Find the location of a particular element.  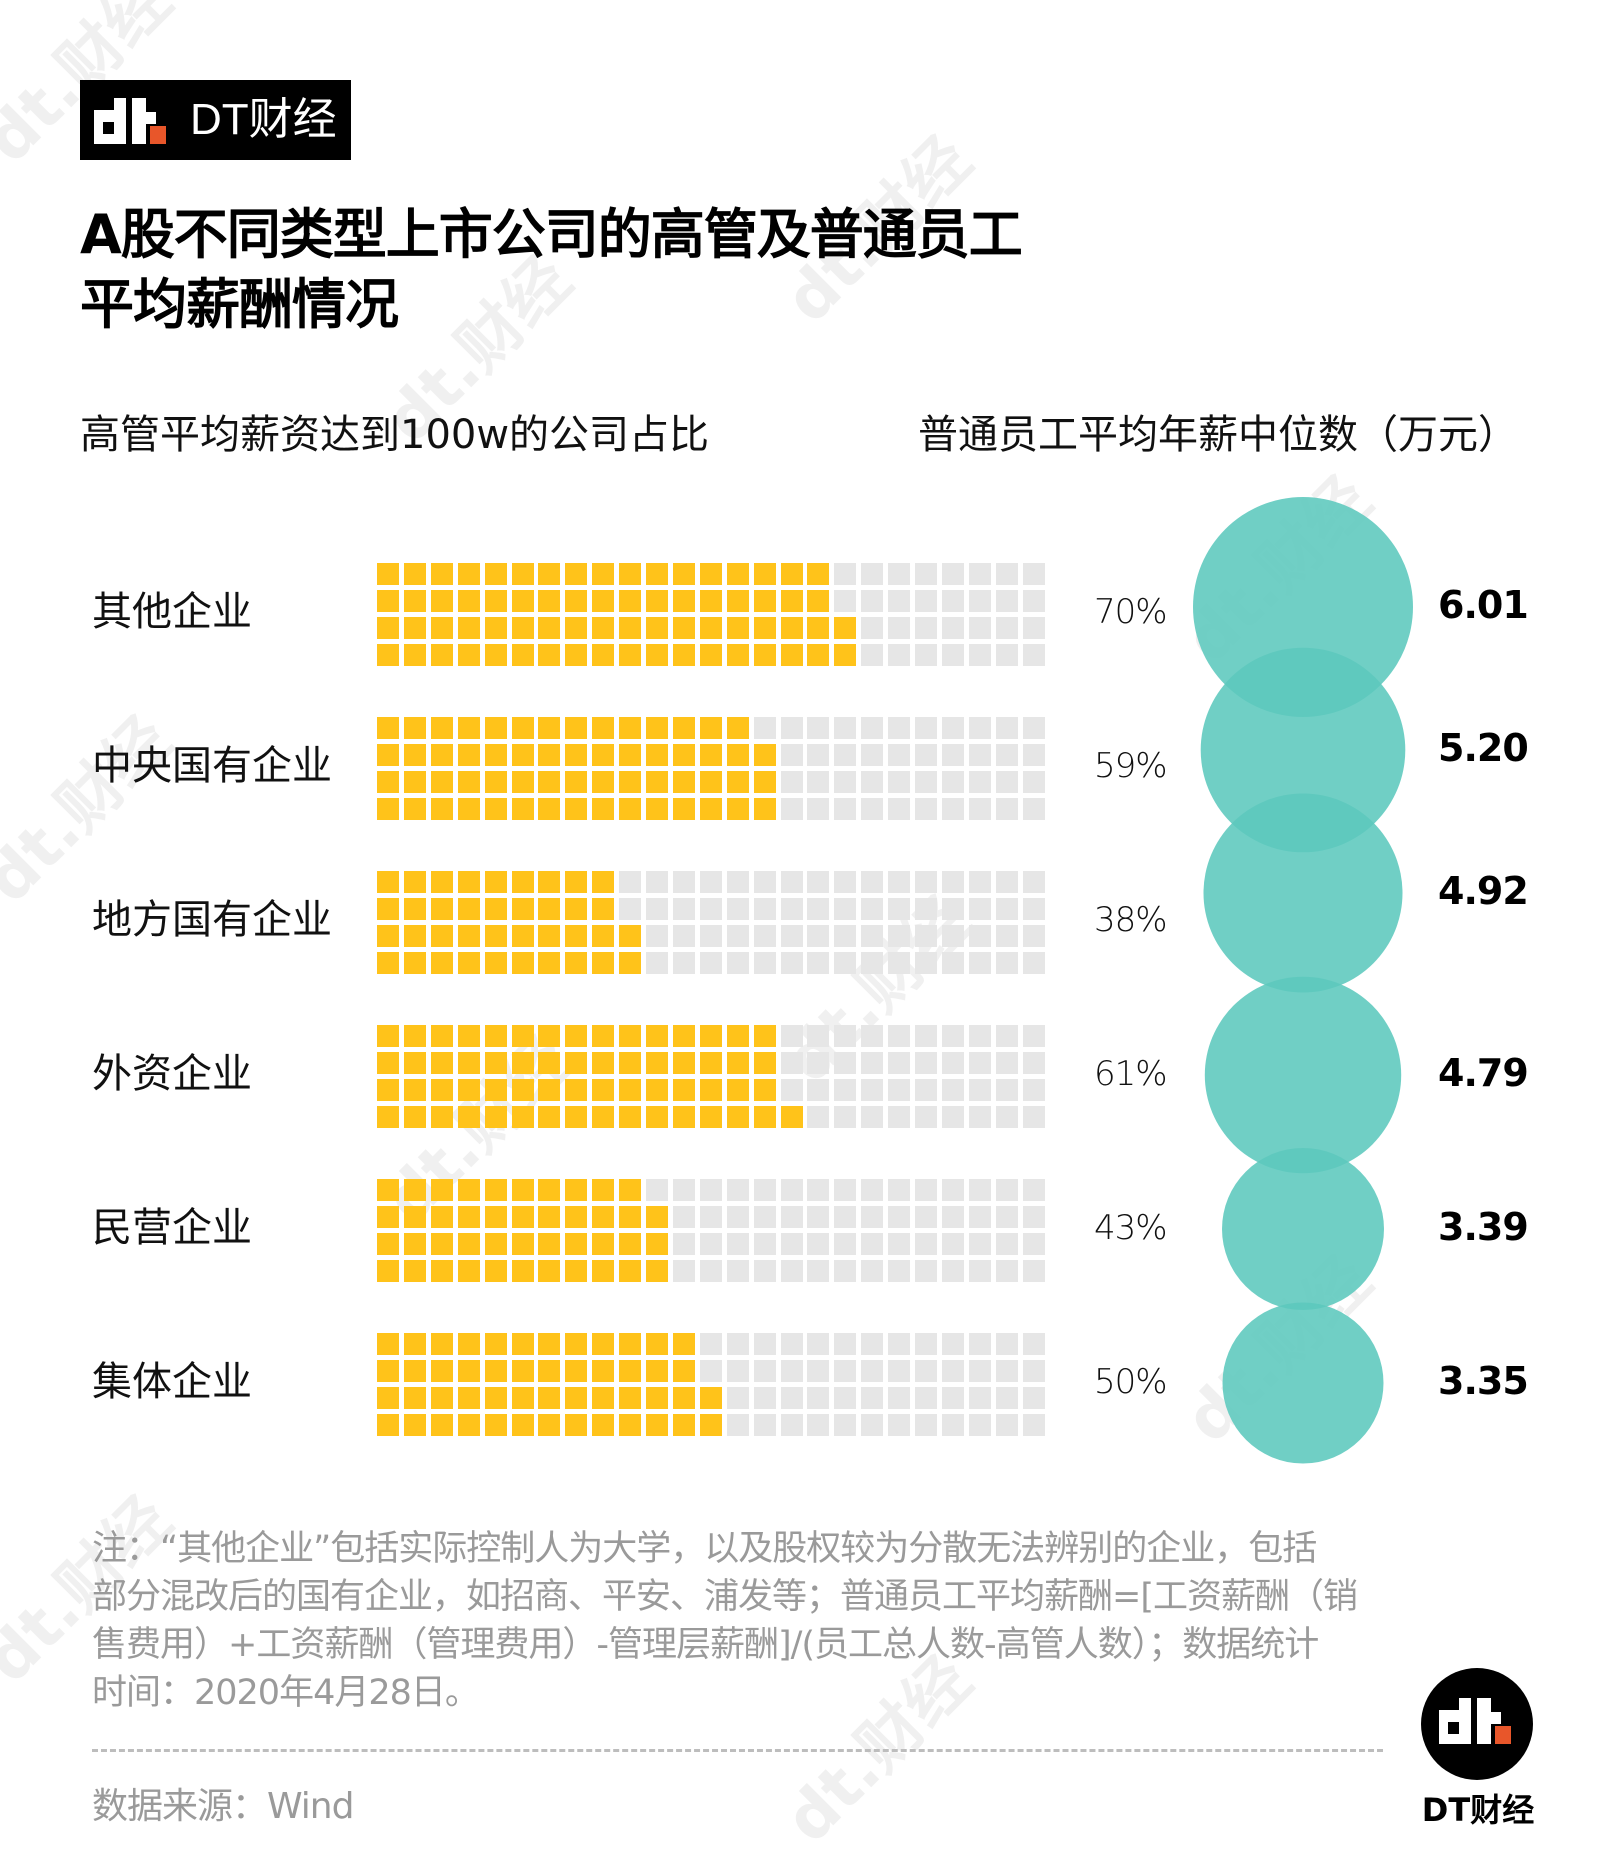

percent-label: 70% is located at coordinates (1131, 612).